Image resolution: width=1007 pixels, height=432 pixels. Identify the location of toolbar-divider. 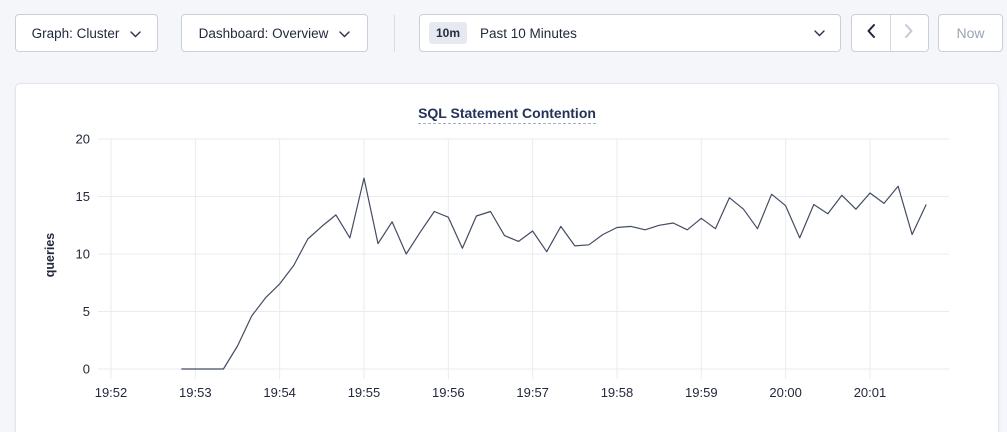
(394, 33).